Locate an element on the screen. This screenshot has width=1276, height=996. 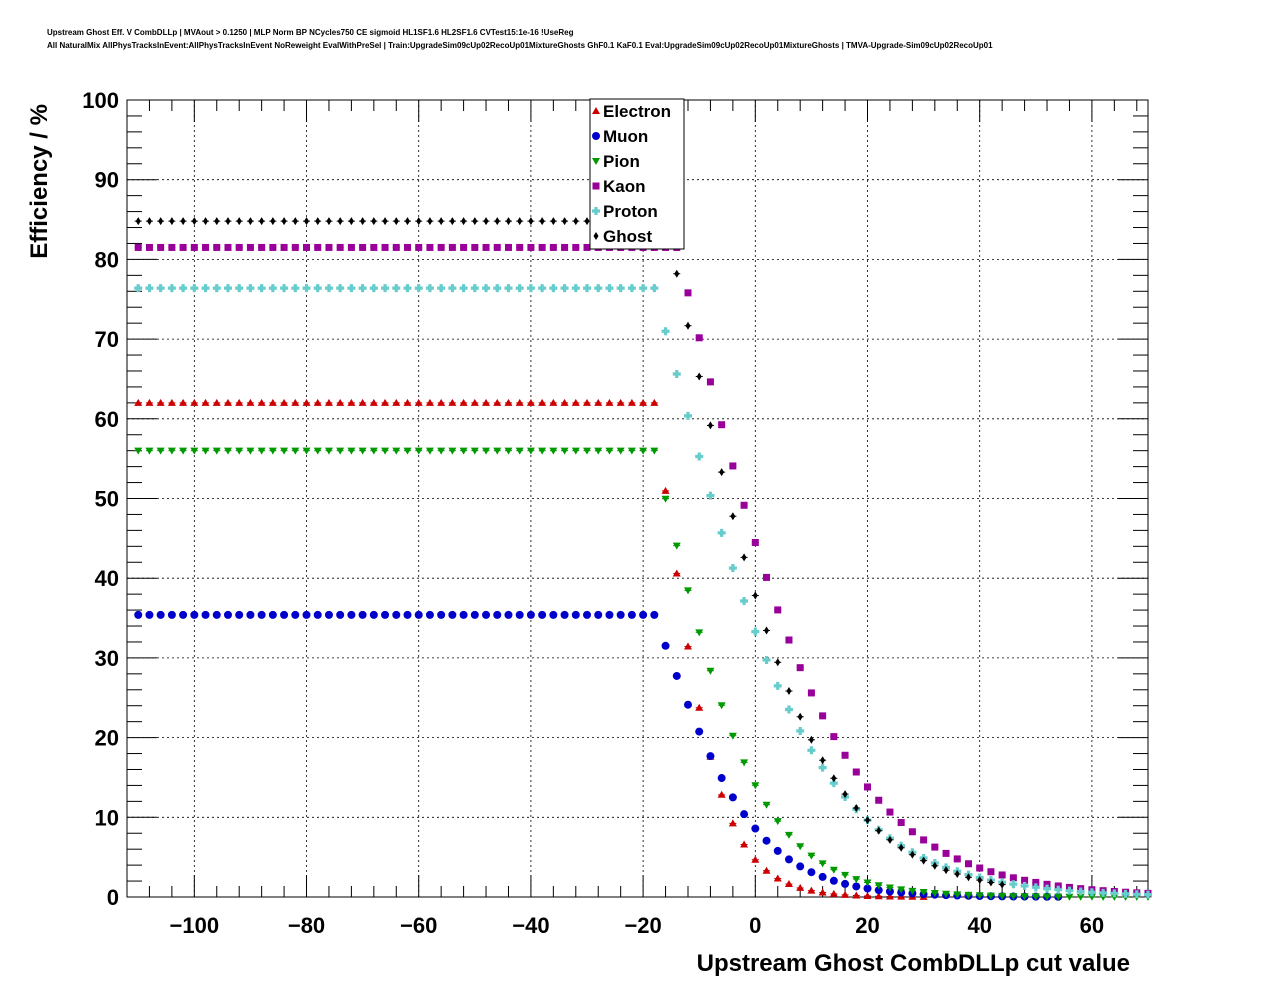
x-tick-label: −80 is located at coordinates (306, 925).